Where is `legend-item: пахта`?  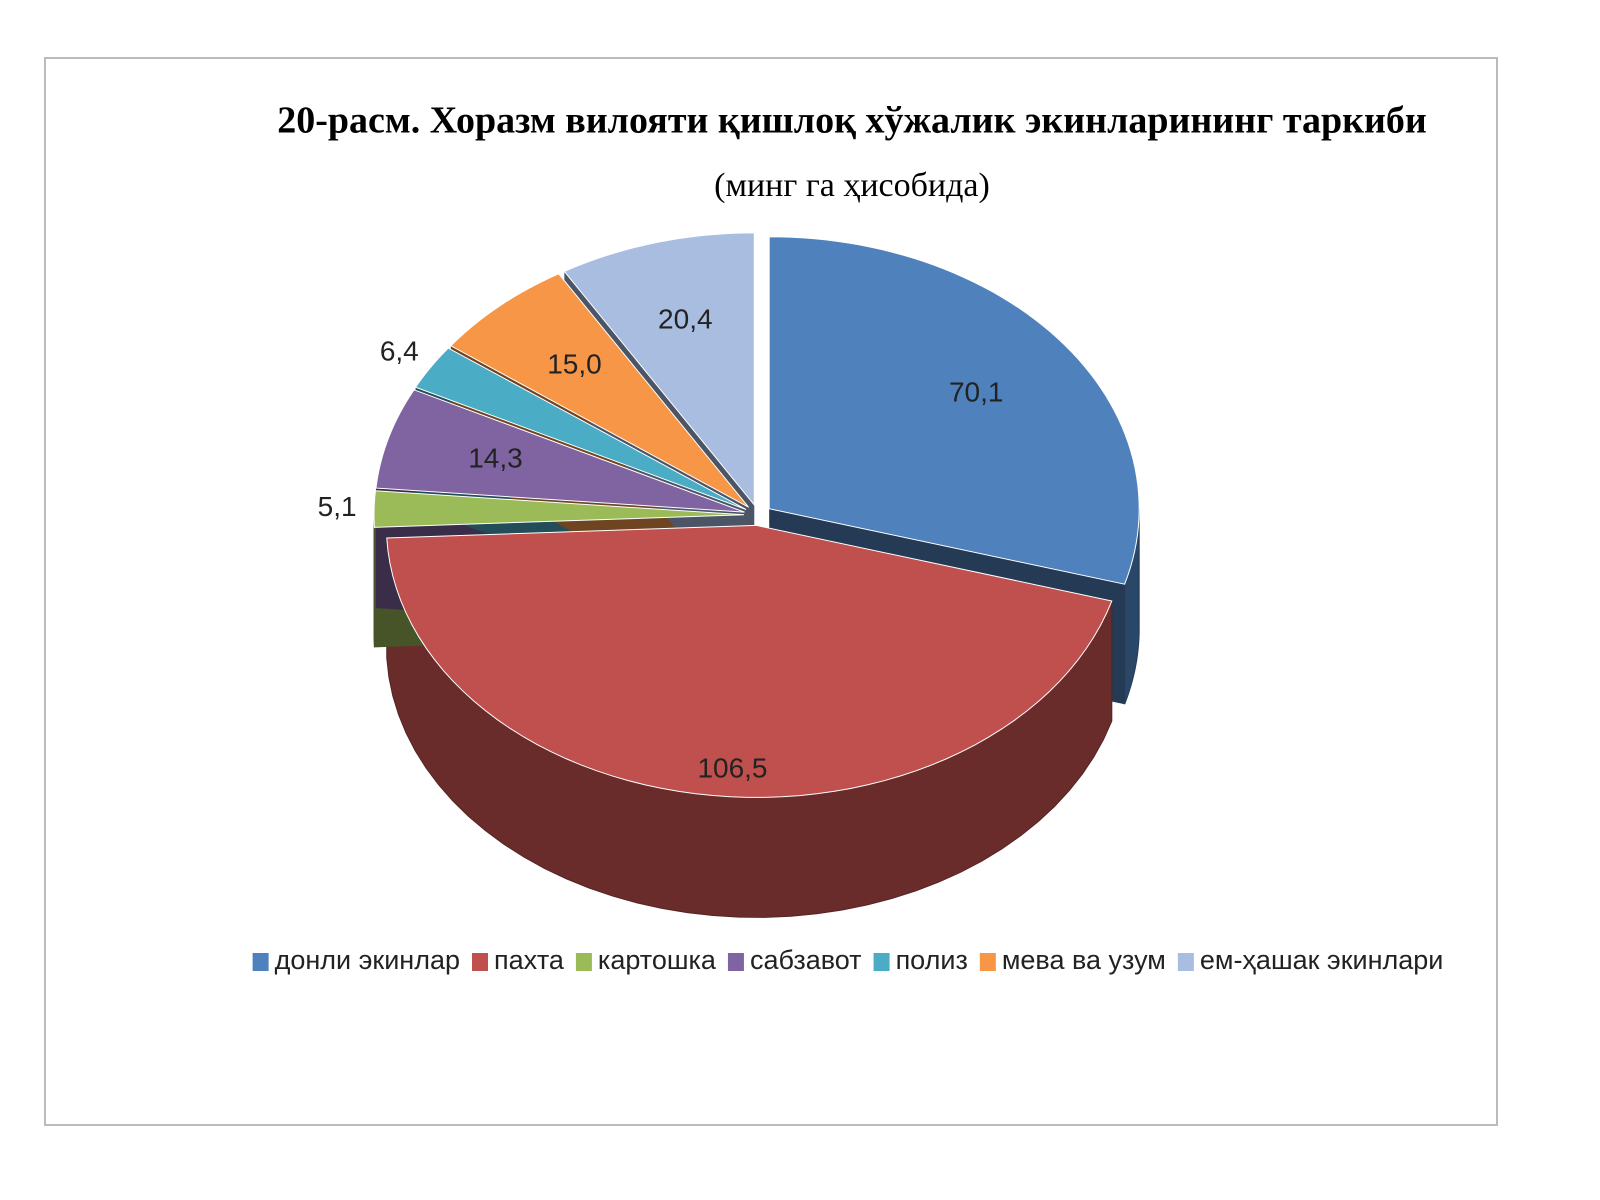 legend-item: пахта is located at coordinates (518, 960).